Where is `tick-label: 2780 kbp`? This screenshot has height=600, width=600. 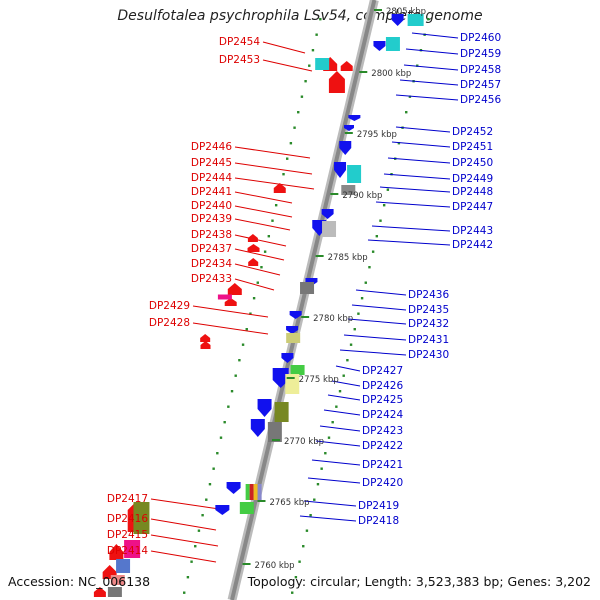
tick-label: 2780 kbp is located at coordinates (333, 319).